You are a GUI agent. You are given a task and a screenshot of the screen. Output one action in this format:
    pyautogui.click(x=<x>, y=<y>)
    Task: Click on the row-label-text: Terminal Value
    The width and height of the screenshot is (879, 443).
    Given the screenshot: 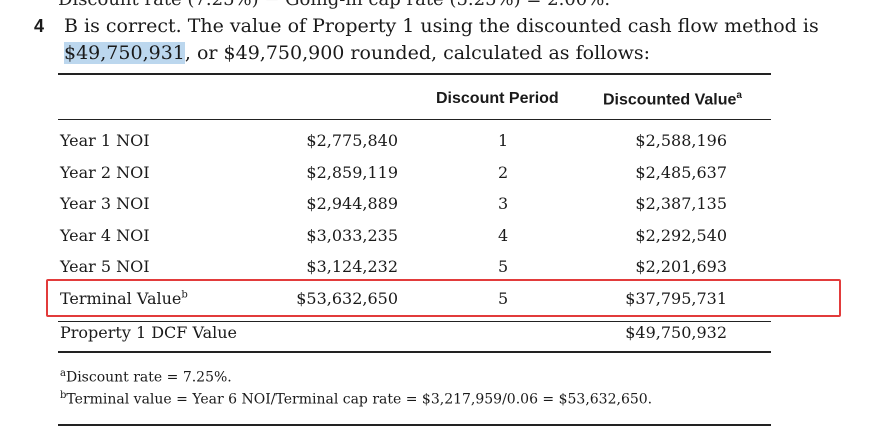 What is the action you would take?
    pyautogui.click(x=121, y=298)
    